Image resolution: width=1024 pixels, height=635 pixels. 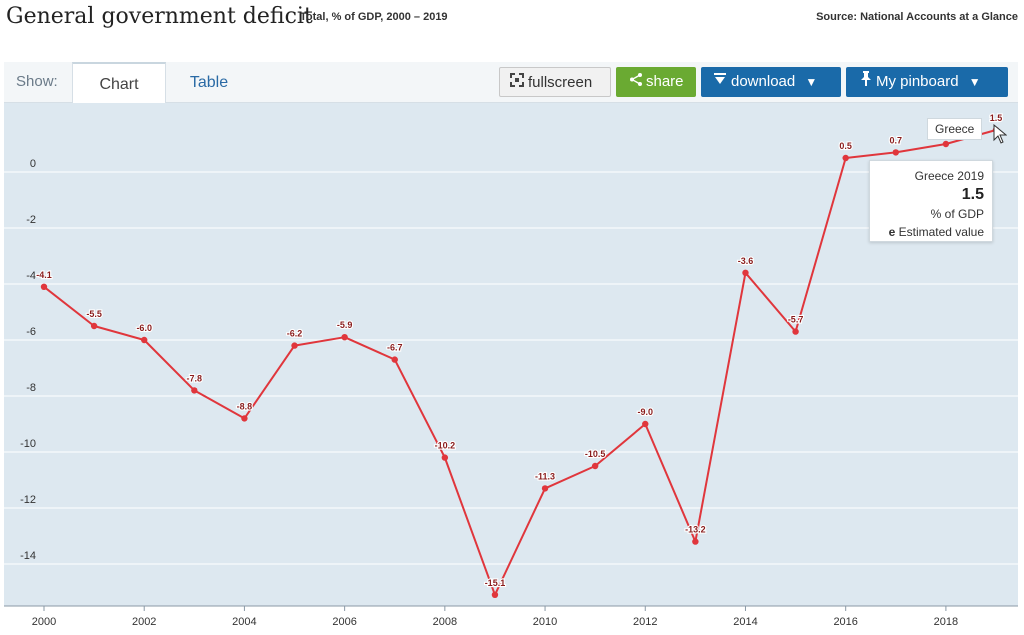 I want to click on tab-table: Table, so click(x=209, y=82).